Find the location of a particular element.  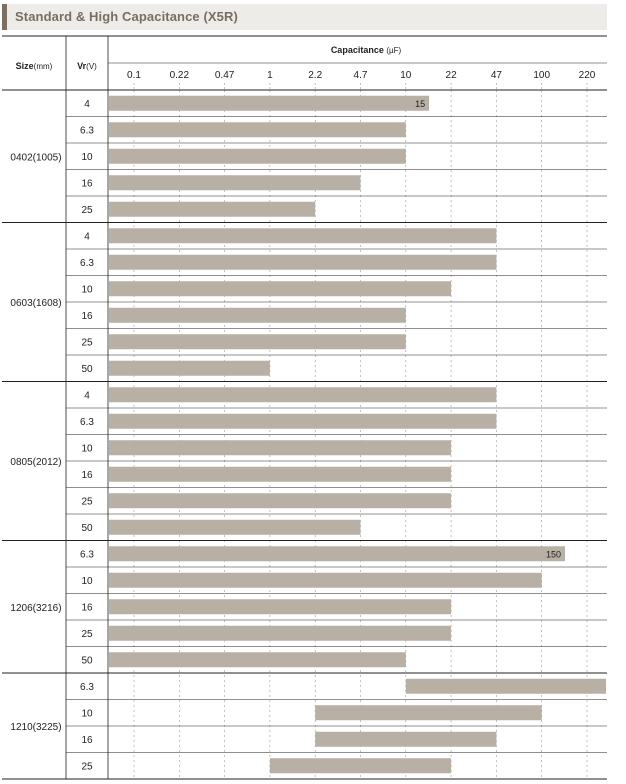

title-accent is located at coordinates (4, 17).